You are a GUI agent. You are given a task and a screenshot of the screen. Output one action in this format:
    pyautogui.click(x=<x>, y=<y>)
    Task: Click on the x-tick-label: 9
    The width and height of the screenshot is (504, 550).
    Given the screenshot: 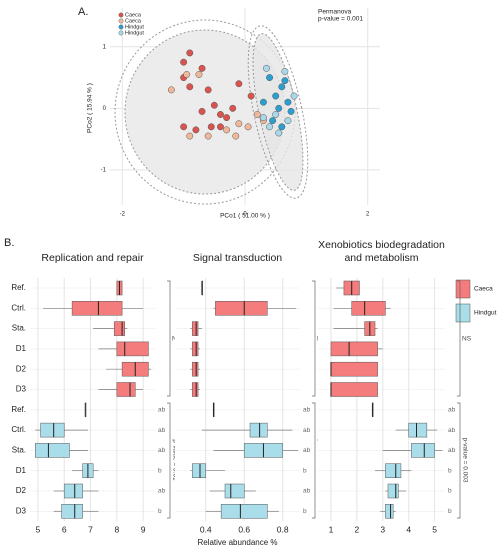 What is the action you would take?
    pyautogui.click(x=143, y=529)
    